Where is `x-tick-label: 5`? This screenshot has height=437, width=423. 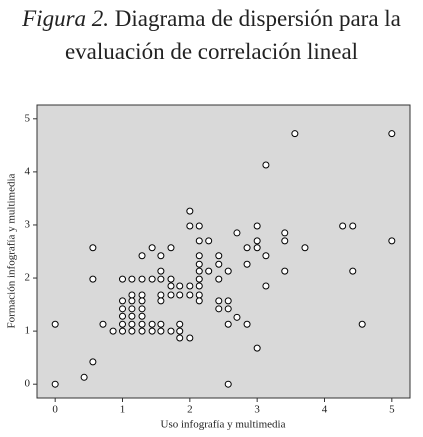 x-tick-label: 5 is located at coordinates (392, 410).